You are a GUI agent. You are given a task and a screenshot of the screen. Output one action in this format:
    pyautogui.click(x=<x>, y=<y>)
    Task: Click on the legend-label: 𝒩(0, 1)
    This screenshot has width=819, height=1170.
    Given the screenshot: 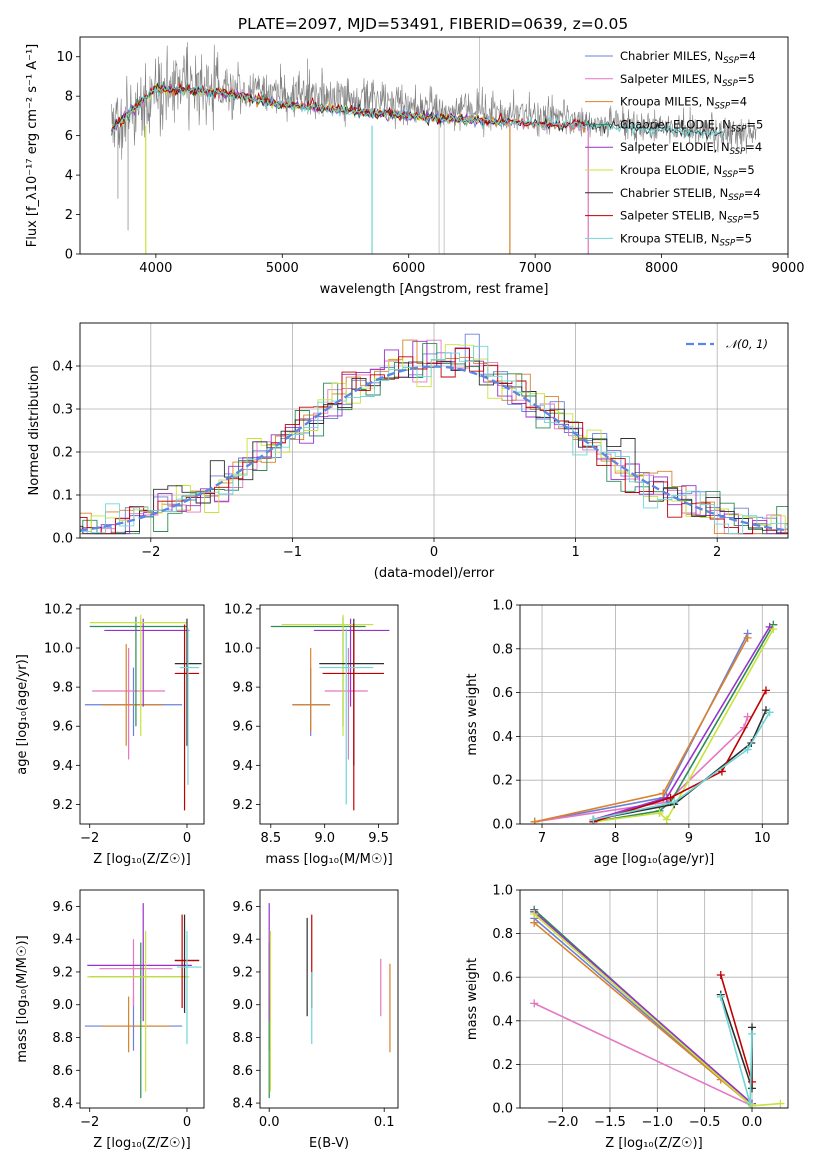 What is the action you would take?
    pyautogui.click(x=747, y=344)
    